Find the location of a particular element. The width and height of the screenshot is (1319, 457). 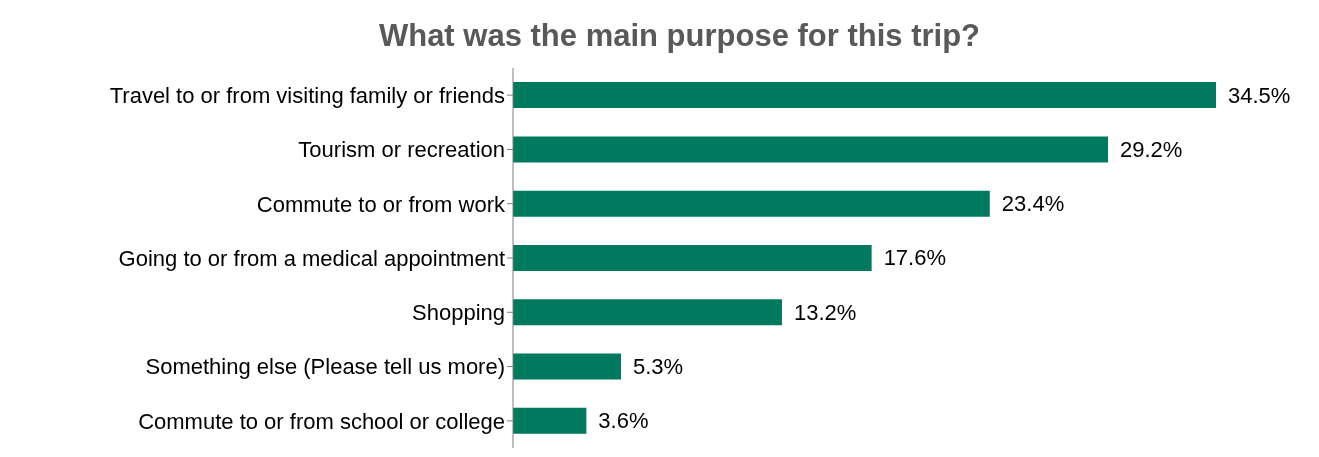

data-label: 3.6% is located at coordinates (623, 421).